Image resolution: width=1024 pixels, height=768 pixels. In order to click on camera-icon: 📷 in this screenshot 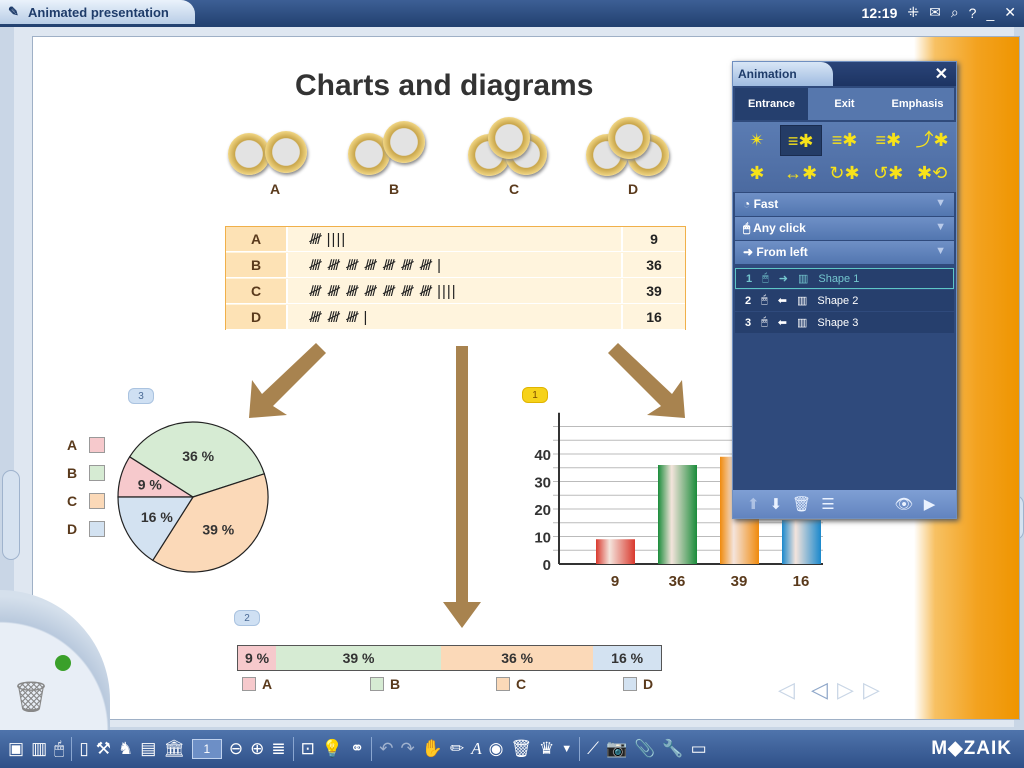, I will do `click(617, 748)`.